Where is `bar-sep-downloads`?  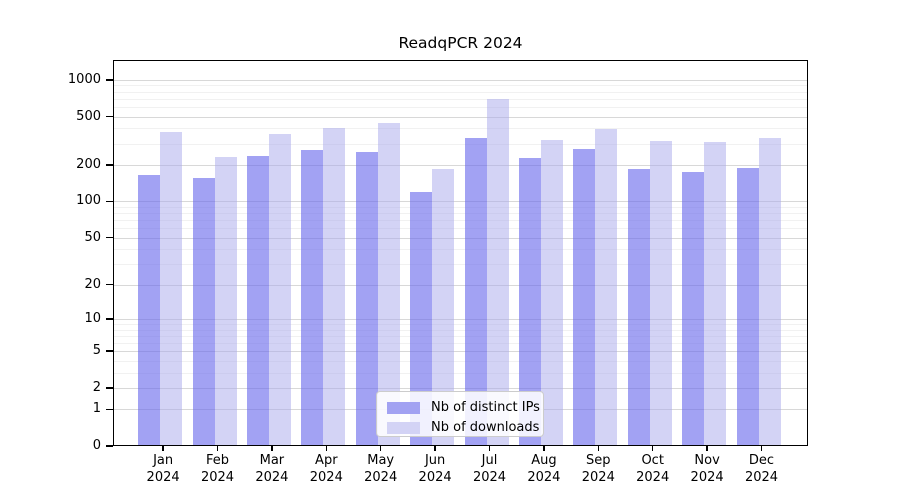 bar-sep-downloads is located at coordinates (606, 287).